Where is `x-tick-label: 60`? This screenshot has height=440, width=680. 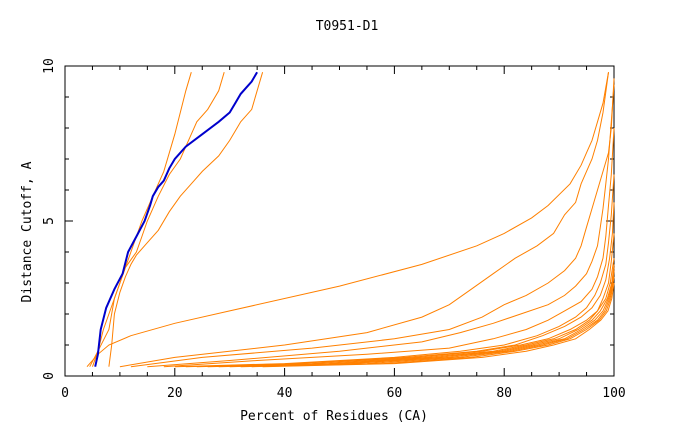 x-tick-label: 60 is located at coordinates (395, 393).